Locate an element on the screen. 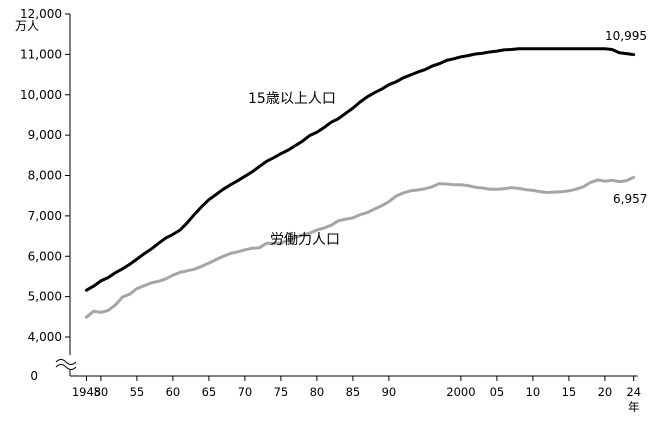 The width and height of the screenshot is (661, 425). y-tick-label: 8,000 is located at coordinates (45, 176).